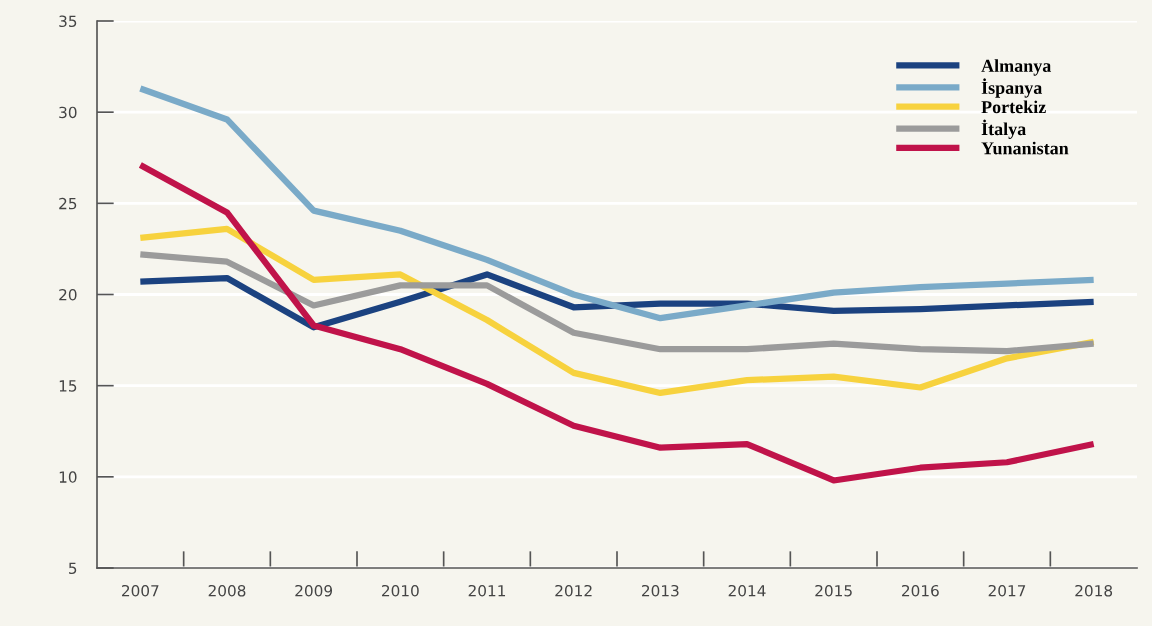 This screenshot has width=1152, height=626. What do you see at coordinates (227, 590) in the screenshot?
I see `x-tick-label: 2008` at bounding box center [227, 590].